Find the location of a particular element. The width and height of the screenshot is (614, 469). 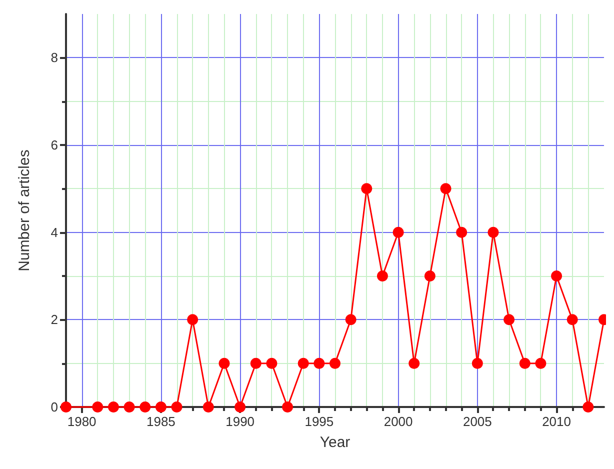

y-tick-label: 2 is located at coordinates (54, 320).